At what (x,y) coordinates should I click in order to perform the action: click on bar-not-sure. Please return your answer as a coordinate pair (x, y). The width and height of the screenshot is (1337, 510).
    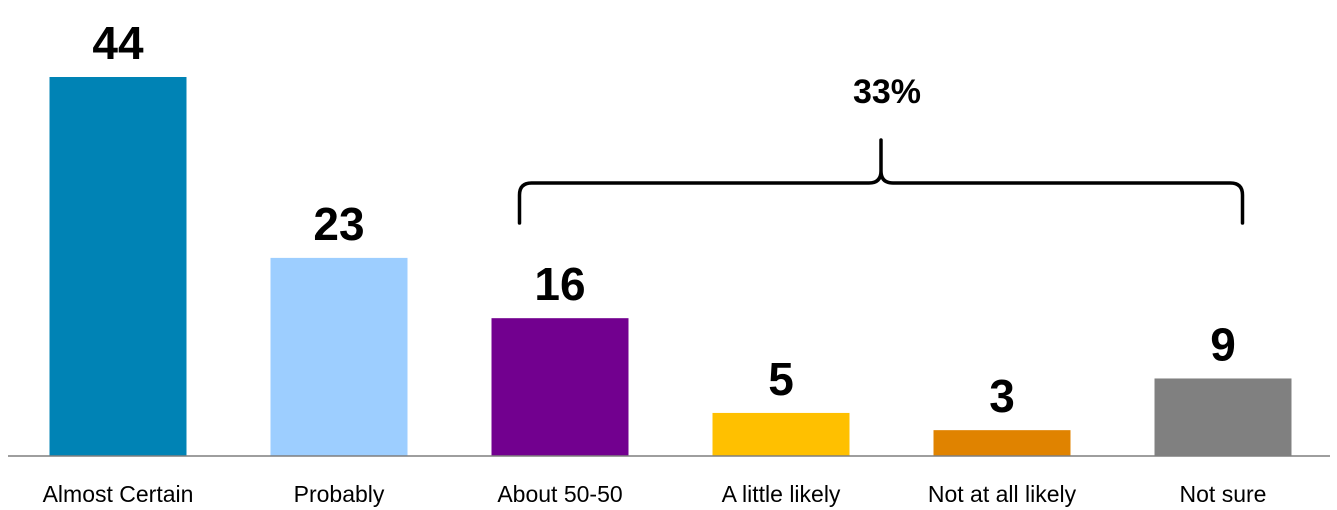
    Looking at the image, I should click on (1223, 417).